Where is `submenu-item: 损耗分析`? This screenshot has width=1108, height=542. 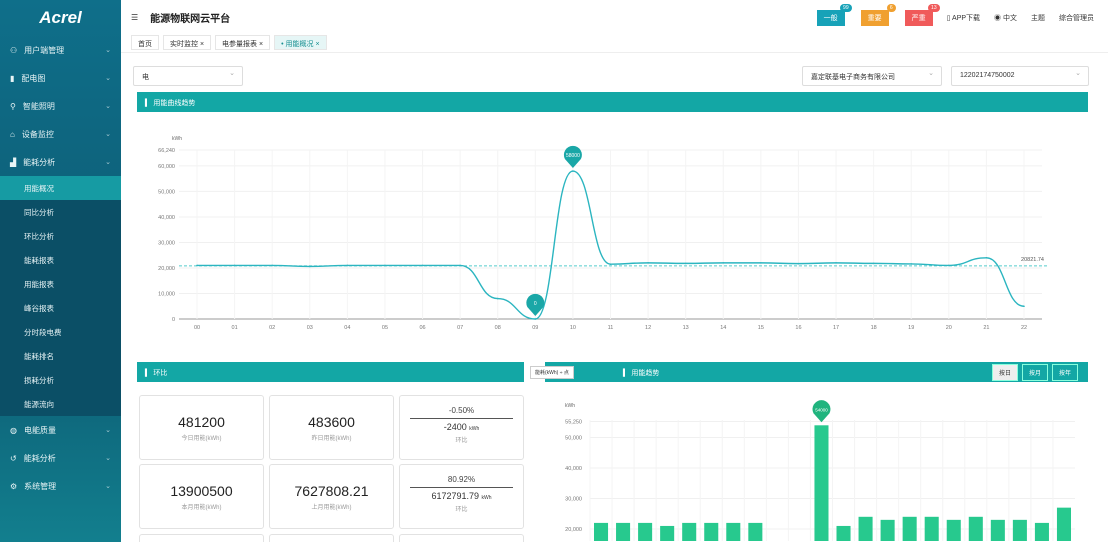
submenu-item: 损耗分析 is located at coordinates (39, 380).